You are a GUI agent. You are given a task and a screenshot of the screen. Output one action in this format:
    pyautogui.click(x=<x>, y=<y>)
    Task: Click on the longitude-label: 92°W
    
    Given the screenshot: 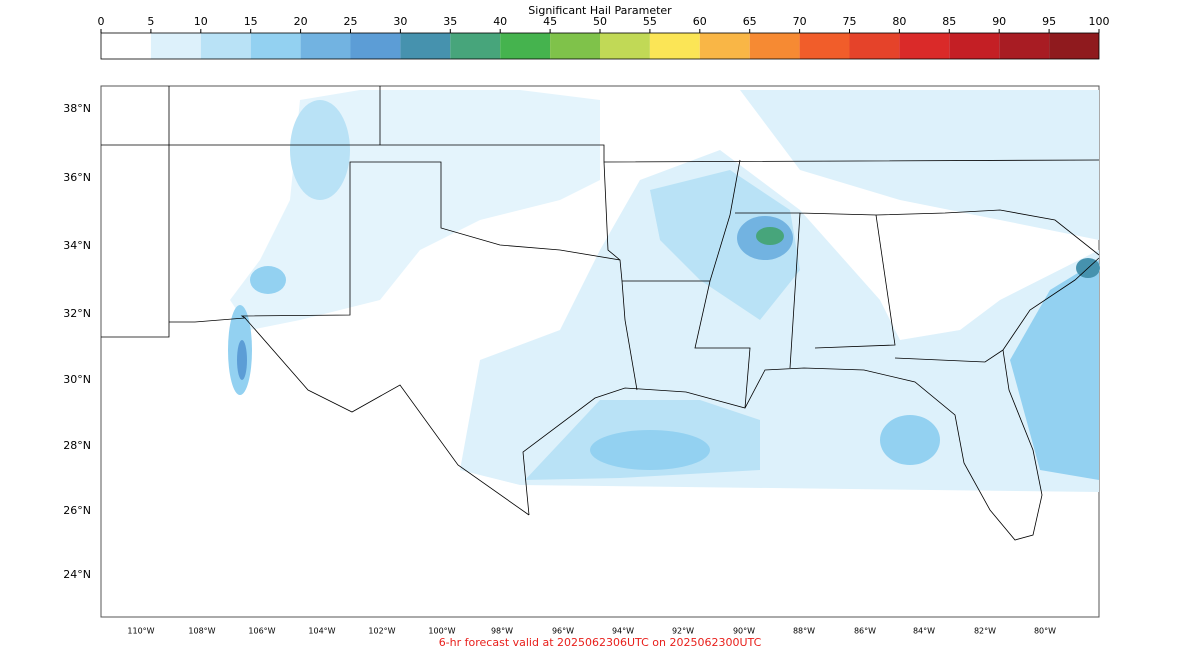 What is the action you would take?
    pyautogui.click(x=683, y=631)
    